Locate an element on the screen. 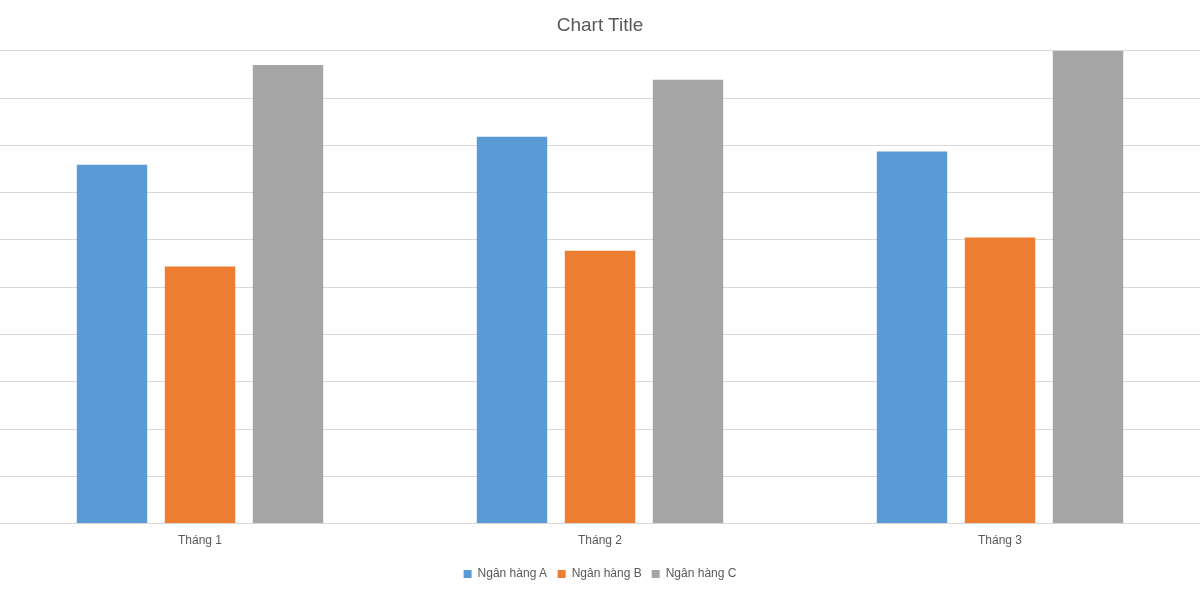 This screenshot has width=1200, height=600. x-tick-label: Tháng 3 is located at coordinates (1000, 540).